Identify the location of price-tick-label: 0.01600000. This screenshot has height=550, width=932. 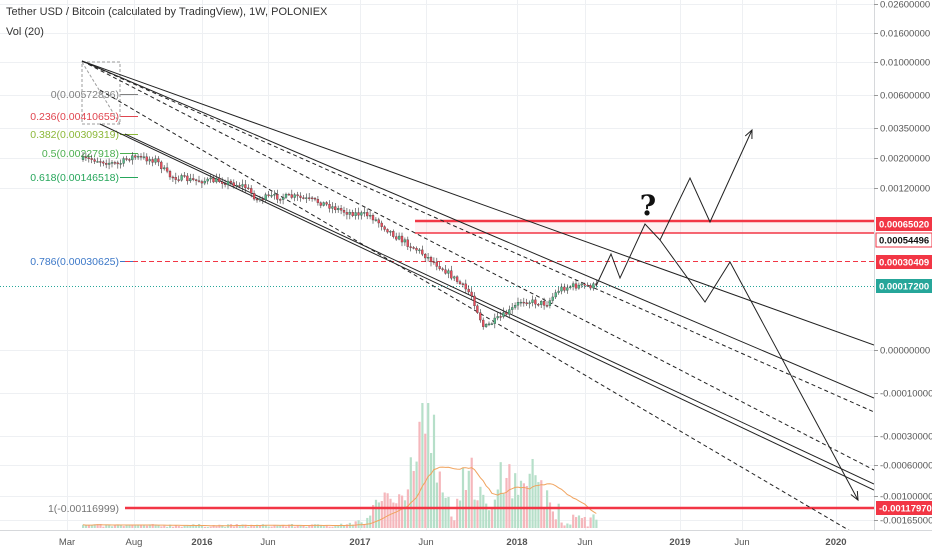
(905, 34).